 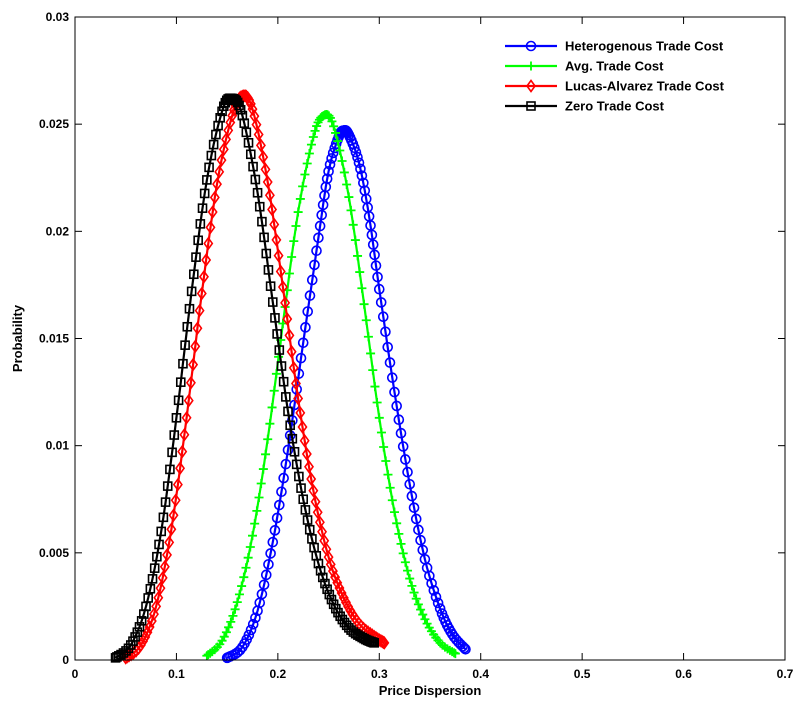 I want to click on x-axis-label: Price Dispersion, so click(x=430, y=690).